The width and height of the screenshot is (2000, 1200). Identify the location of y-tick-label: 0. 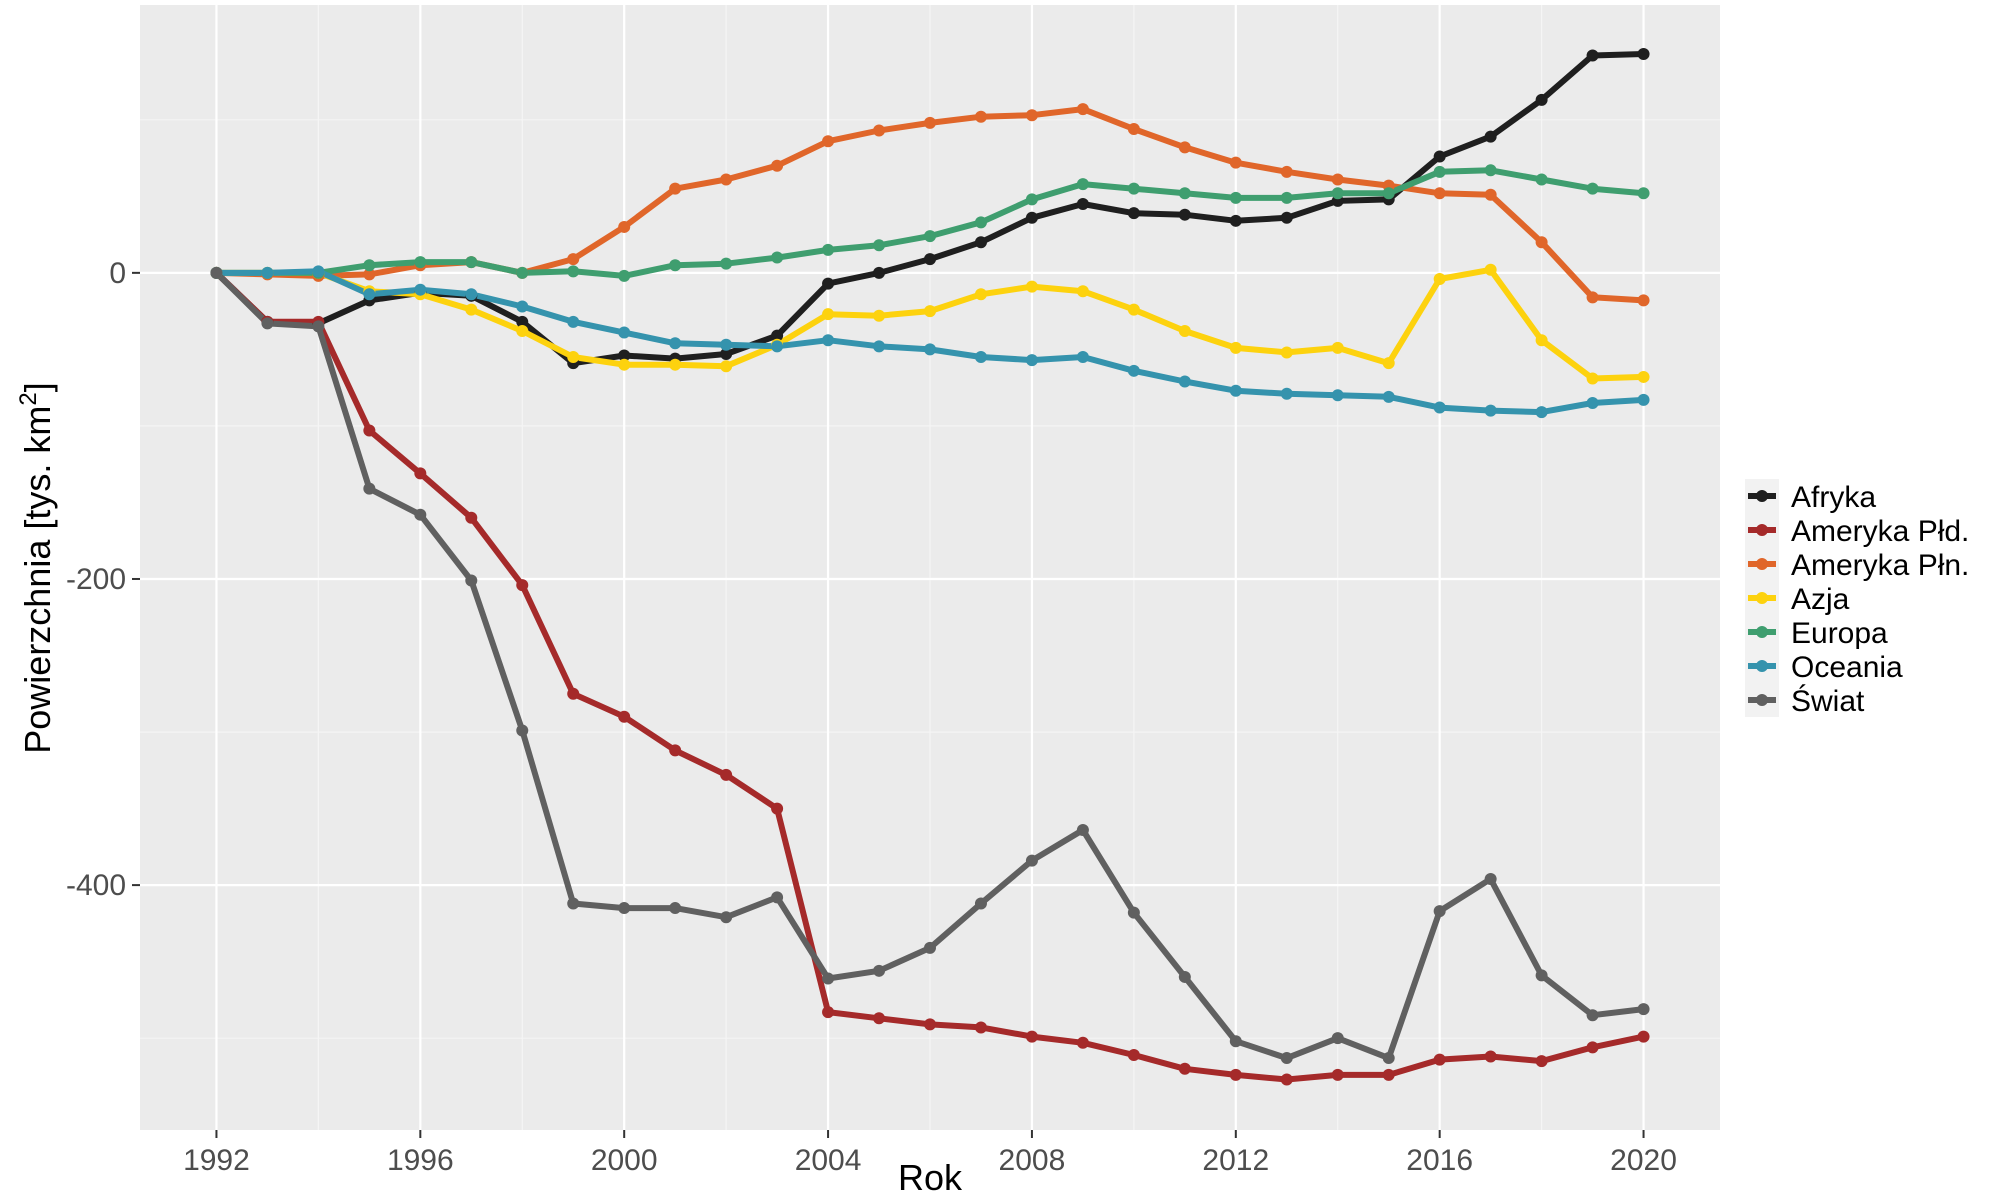
(117, 273).